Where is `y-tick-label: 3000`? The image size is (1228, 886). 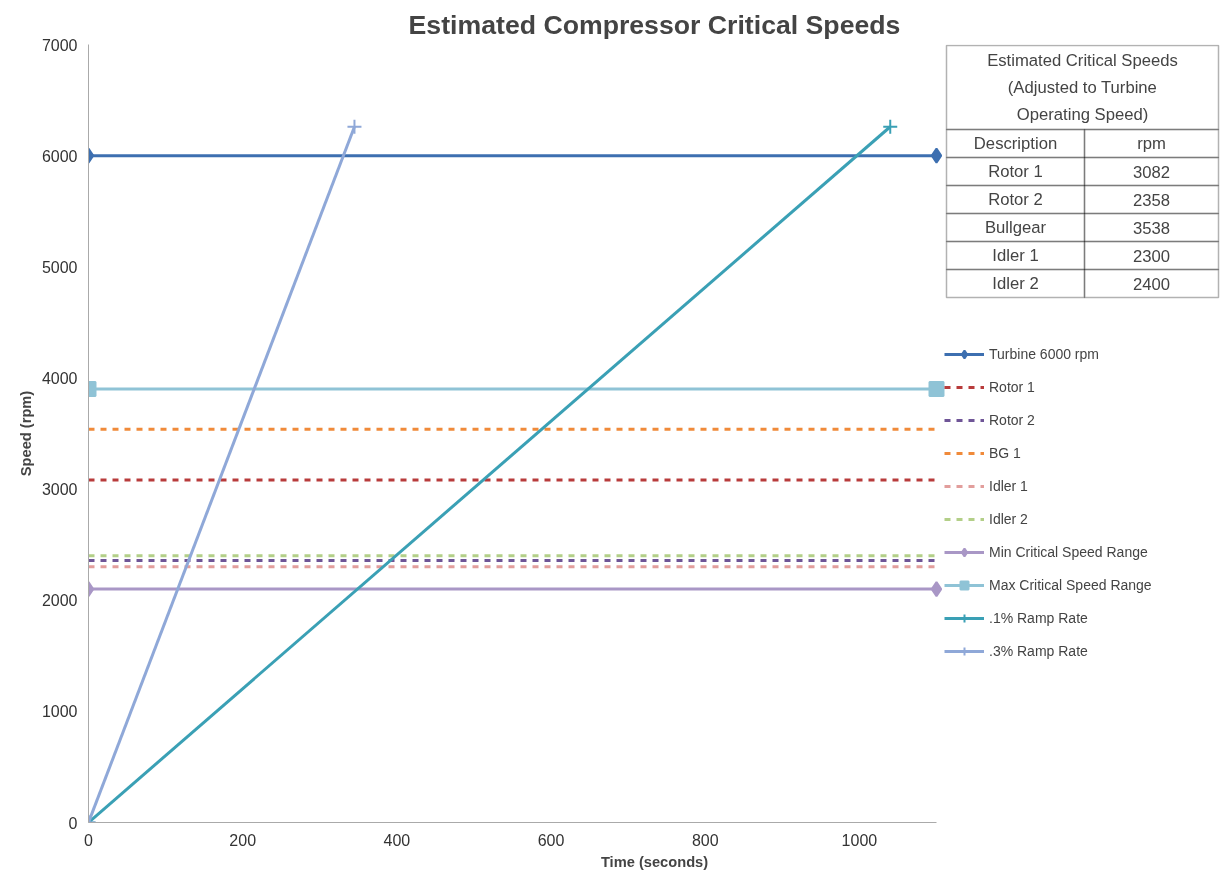 y-tick-label: 3000 is located at coordinates (59, 490).